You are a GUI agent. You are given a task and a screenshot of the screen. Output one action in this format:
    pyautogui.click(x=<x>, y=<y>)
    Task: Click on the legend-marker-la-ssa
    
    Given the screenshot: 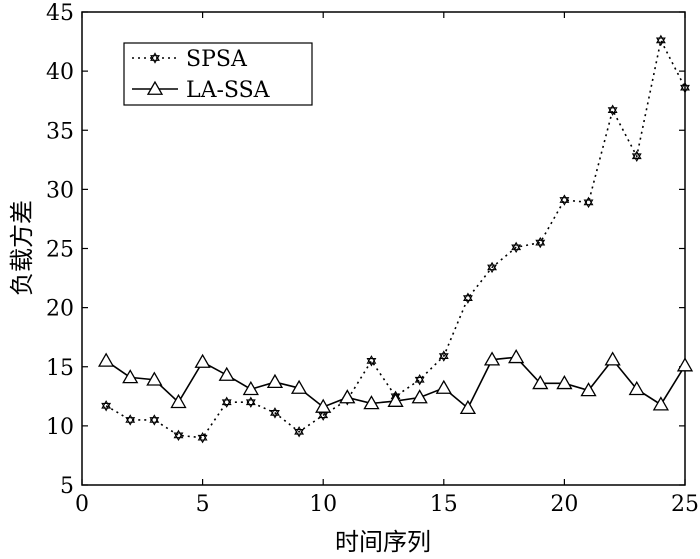 What is the action you would take?
    pyautogui.click(x=155, y=87)
    